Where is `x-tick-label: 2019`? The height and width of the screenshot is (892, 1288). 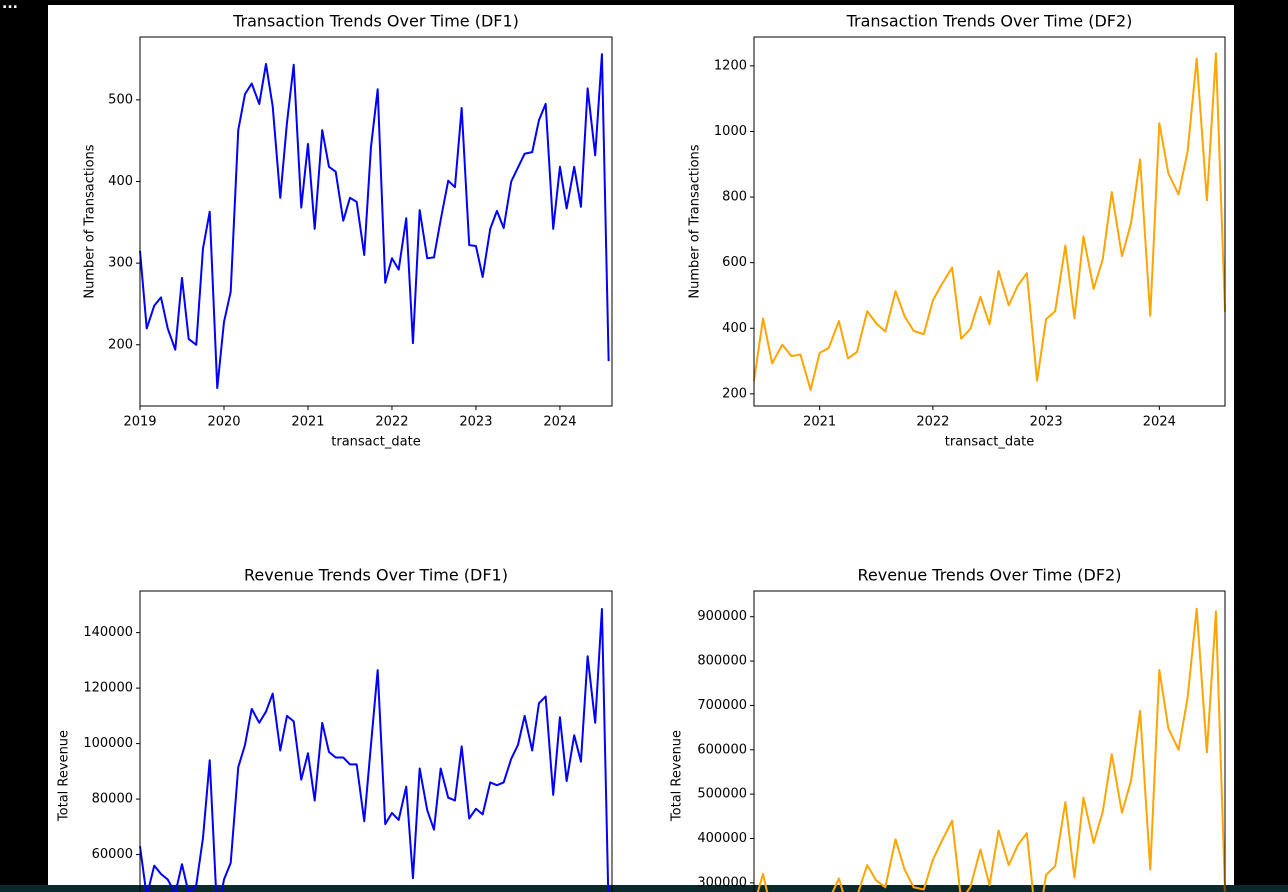 x-tick-label: 2019 is located at coordinates (139, 422).